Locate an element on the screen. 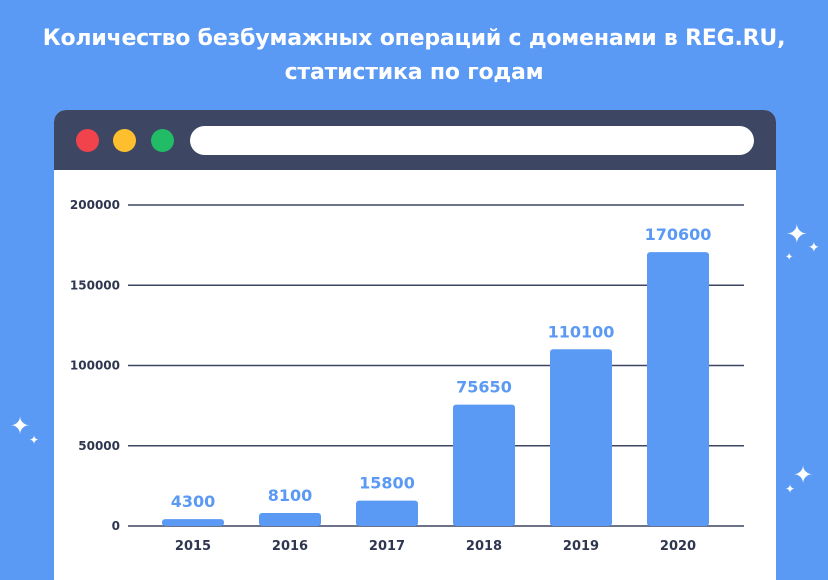  bar-2018 is located at coordinates (484, 465).